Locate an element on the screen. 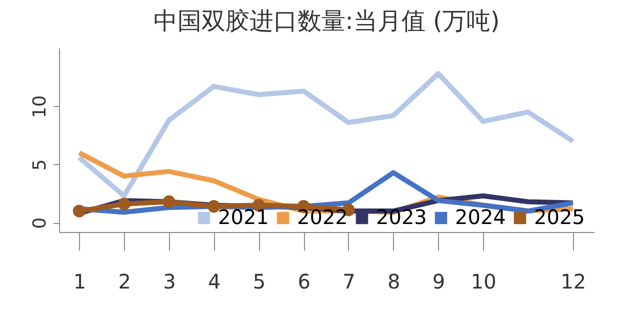 The height and width of the screenshot is (327, 638). x-tick-label: 12 is located at coordinates (573, 282).